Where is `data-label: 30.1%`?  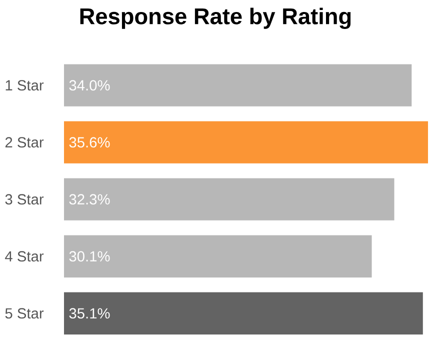 data-label: 30.1% is located at coordinates (89, 256).